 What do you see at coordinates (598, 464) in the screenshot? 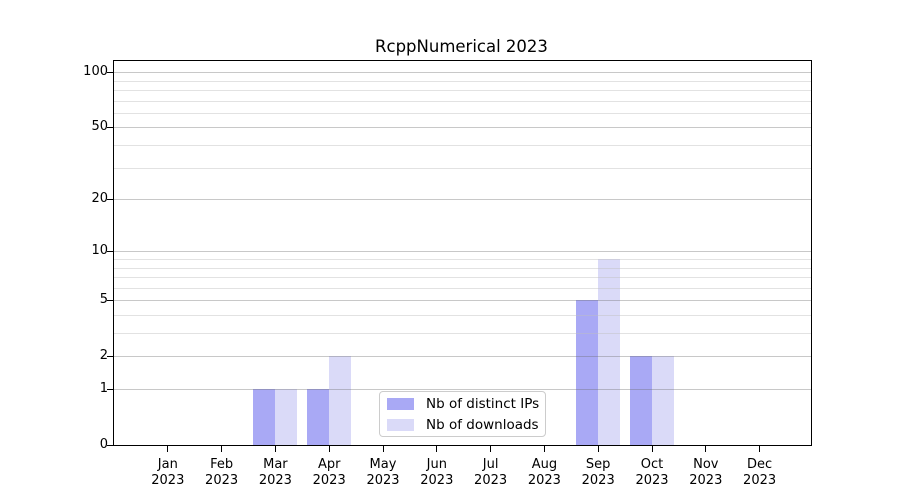
I see `x-axis-month-sep: Sep` at bounding box center [598, 464].